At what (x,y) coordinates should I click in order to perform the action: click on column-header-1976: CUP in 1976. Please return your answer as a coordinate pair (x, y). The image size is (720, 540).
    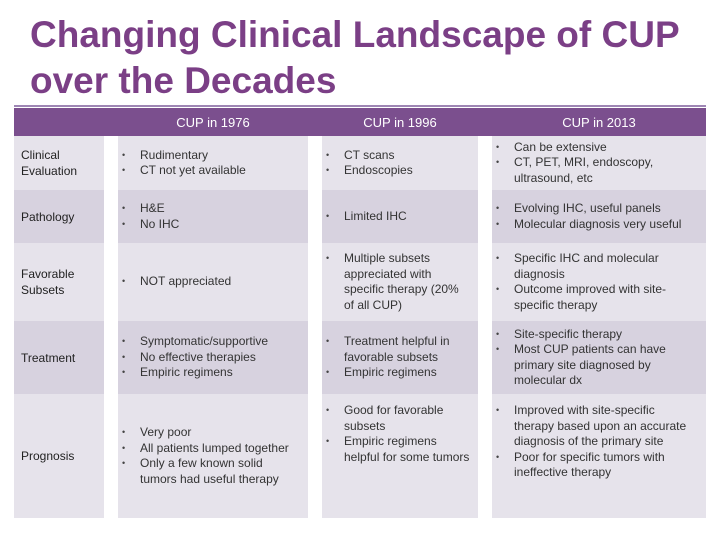
    Looking at the image, I should click on (213, 122).